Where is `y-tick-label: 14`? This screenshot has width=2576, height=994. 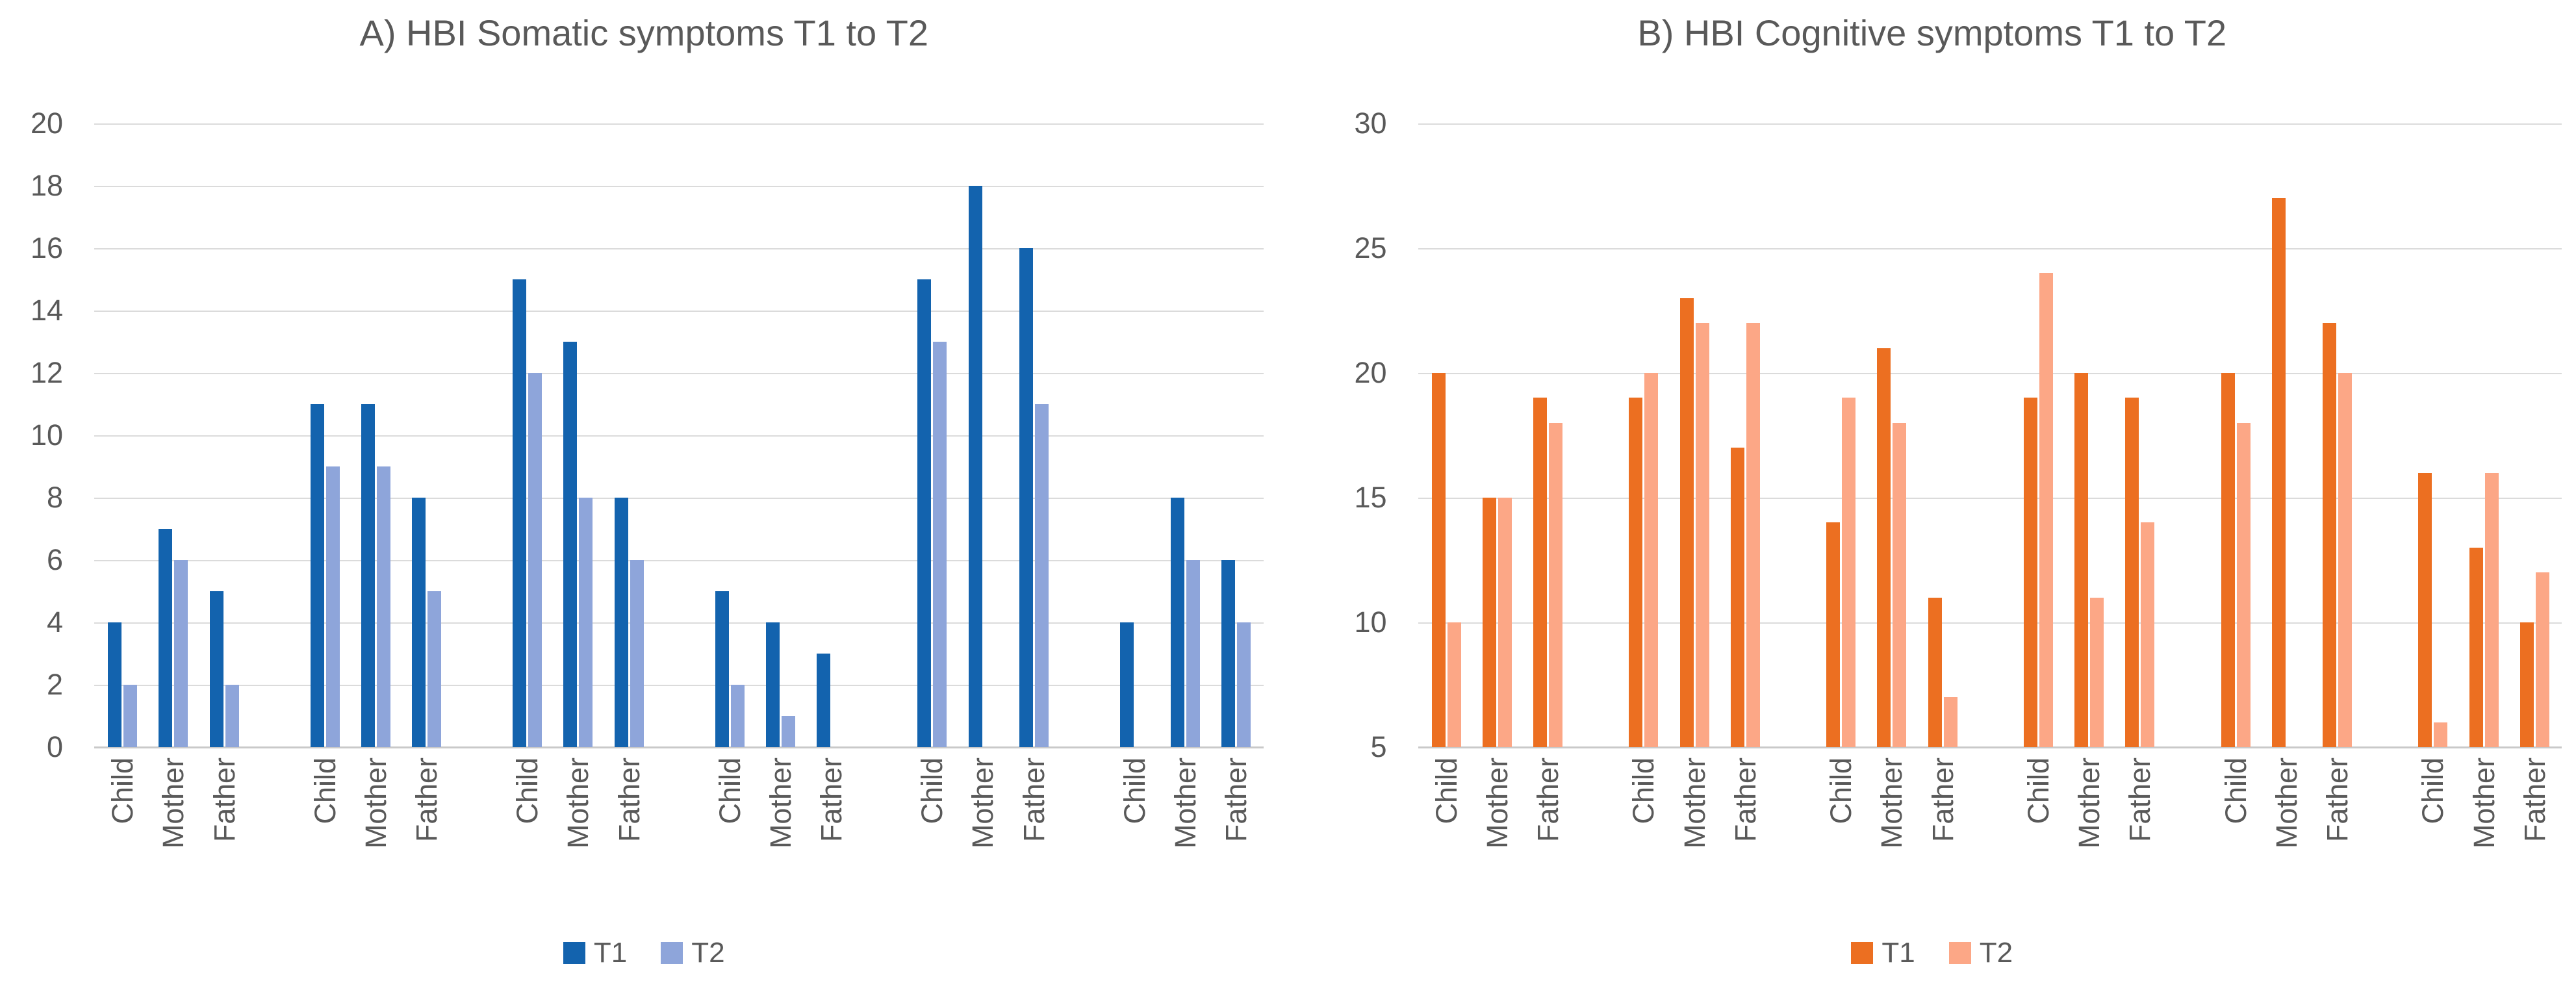 y-tick-label: 14 is located at coordinates (46, 310).